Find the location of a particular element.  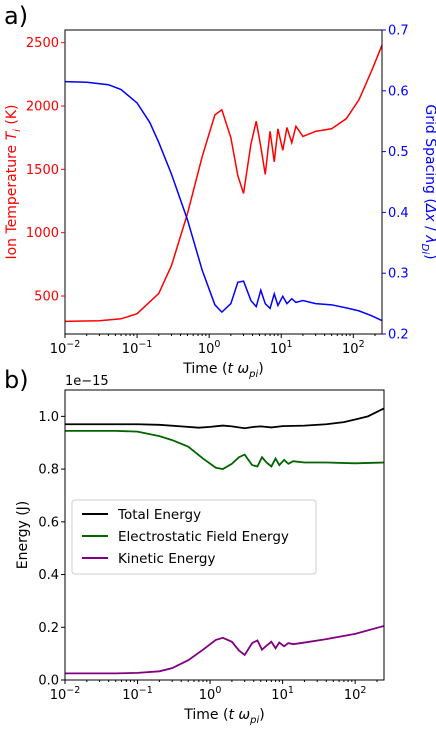

left-y-tick-label: 2000 is located at coordinates (42, 107).